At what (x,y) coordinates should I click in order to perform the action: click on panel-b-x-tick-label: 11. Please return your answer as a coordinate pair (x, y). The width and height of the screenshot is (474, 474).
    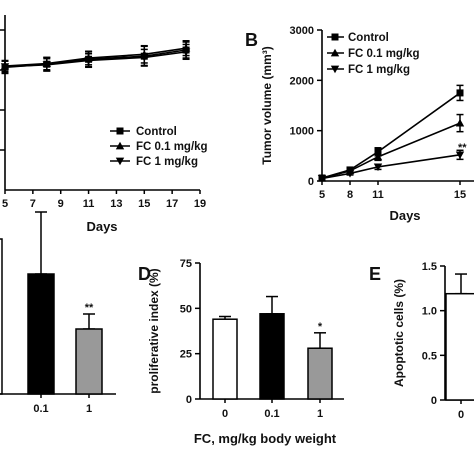
    Looking at the image, I should click on (378, 195).